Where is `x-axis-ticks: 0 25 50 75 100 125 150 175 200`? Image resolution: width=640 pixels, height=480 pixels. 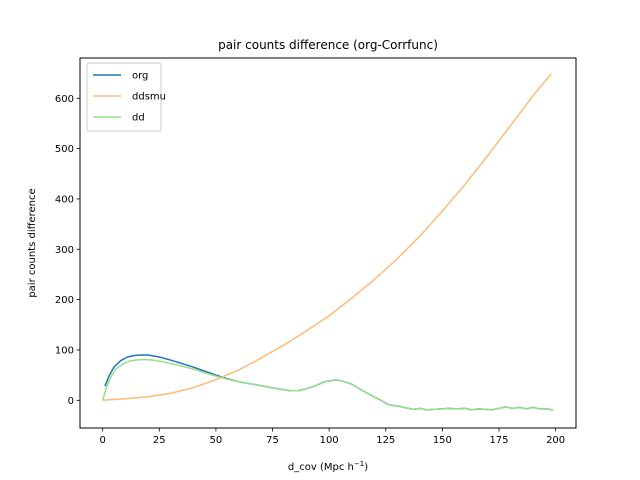 x-axis-ticks: 0 25 50 75 100 125 150 175 200 is located at coordinates (332, 437).